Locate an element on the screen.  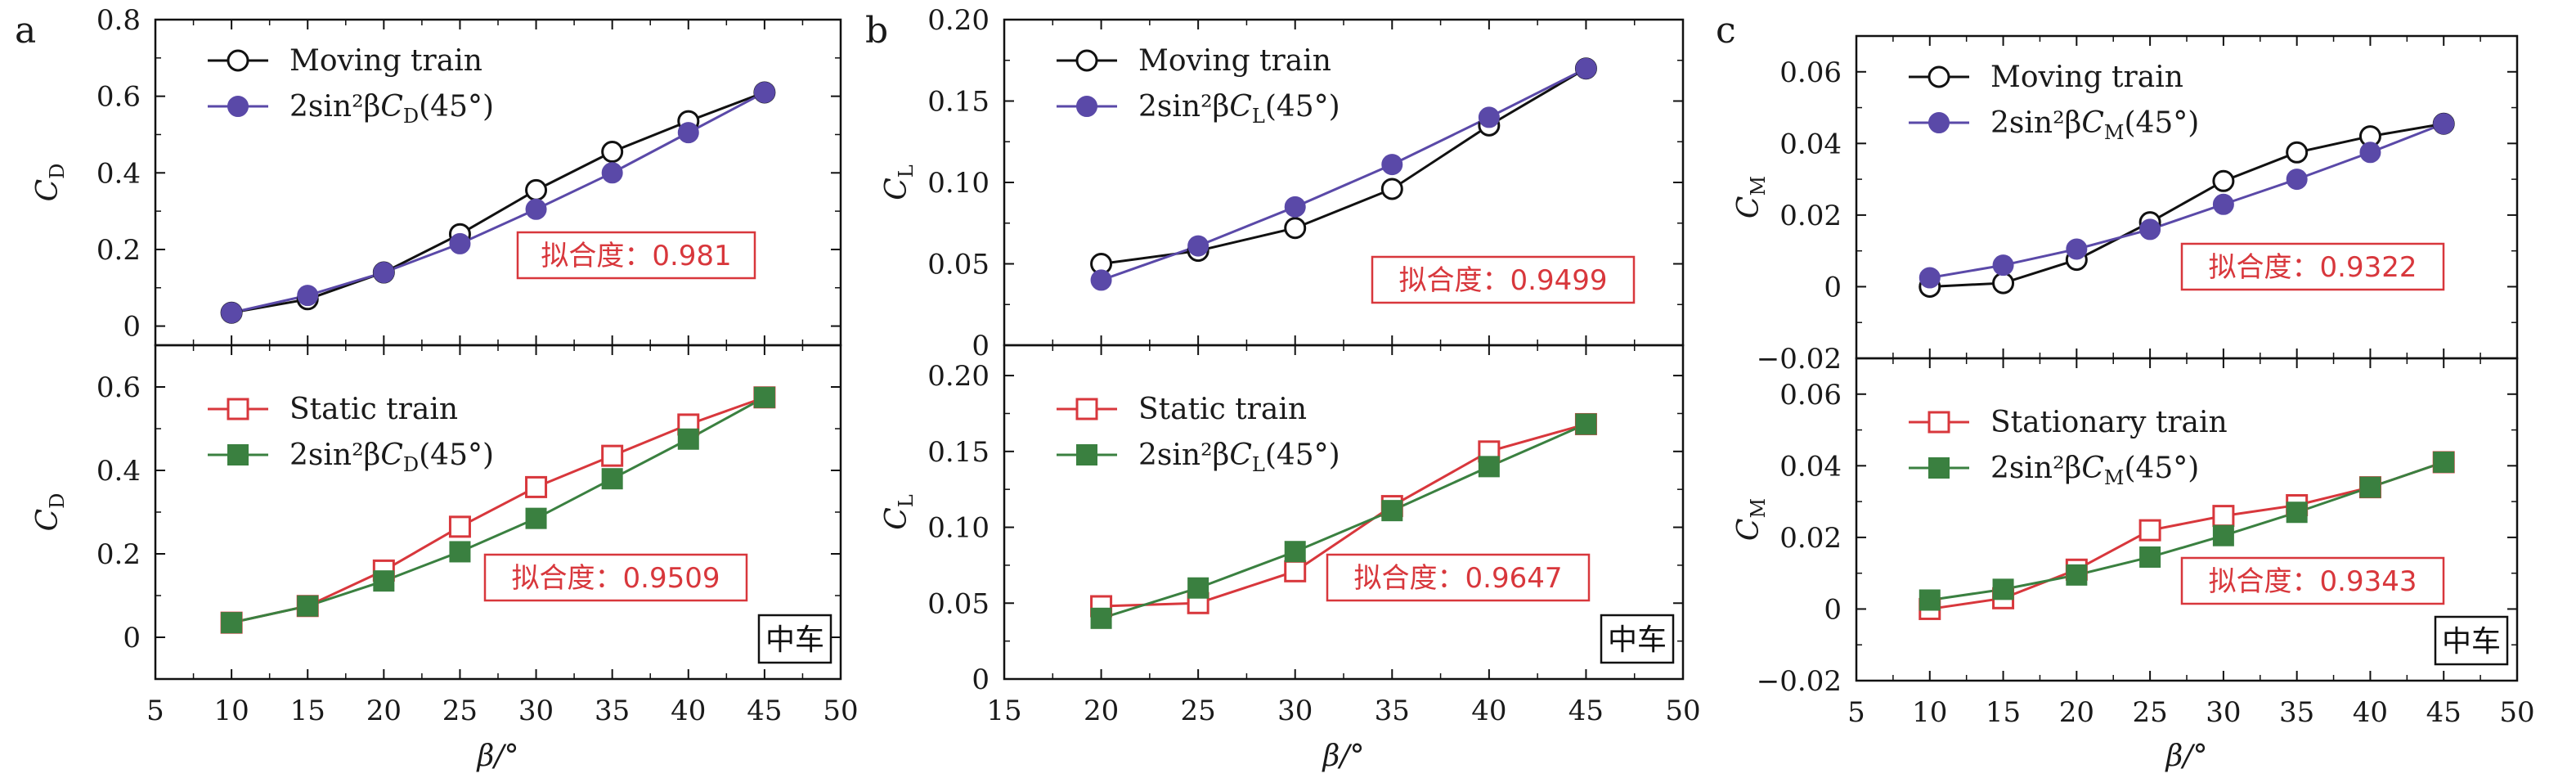
fit-label: 拟合度：0.9509 is located at coordinates (616, 578).